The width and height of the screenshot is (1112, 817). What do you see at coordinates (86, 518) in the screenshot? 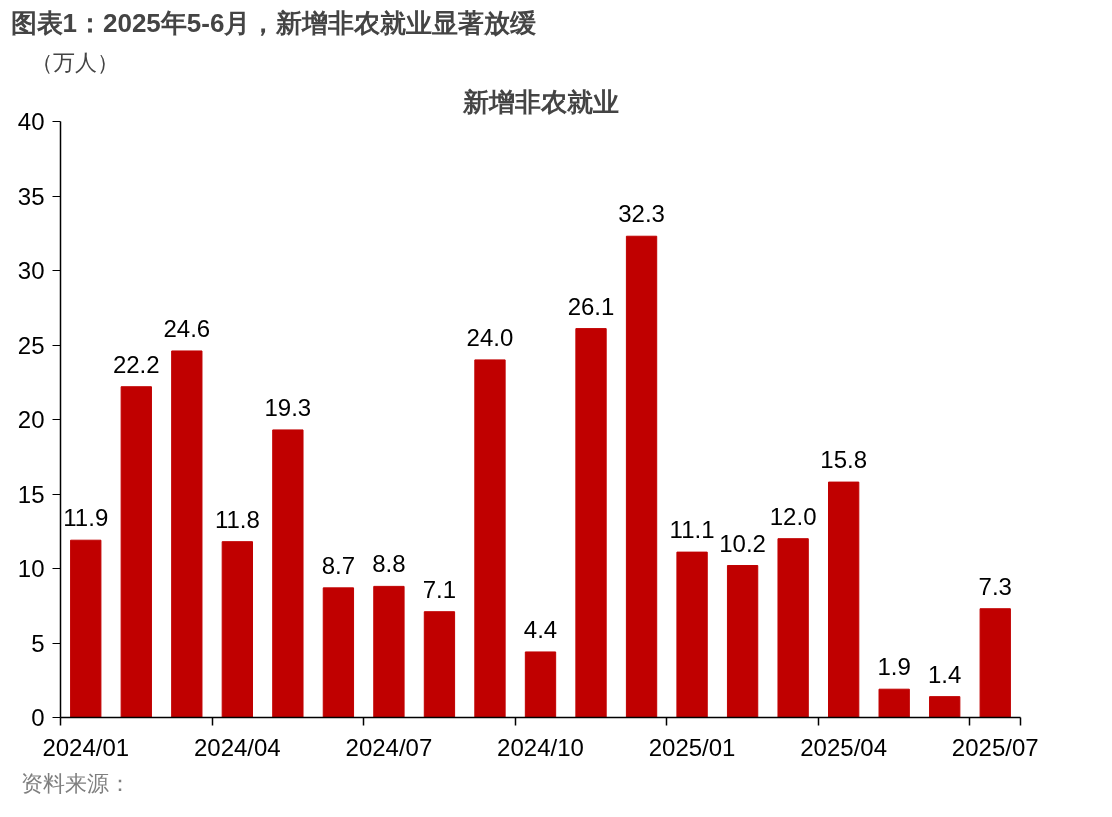
I see `data-label: 11.9` at bounding box center [86, 518].